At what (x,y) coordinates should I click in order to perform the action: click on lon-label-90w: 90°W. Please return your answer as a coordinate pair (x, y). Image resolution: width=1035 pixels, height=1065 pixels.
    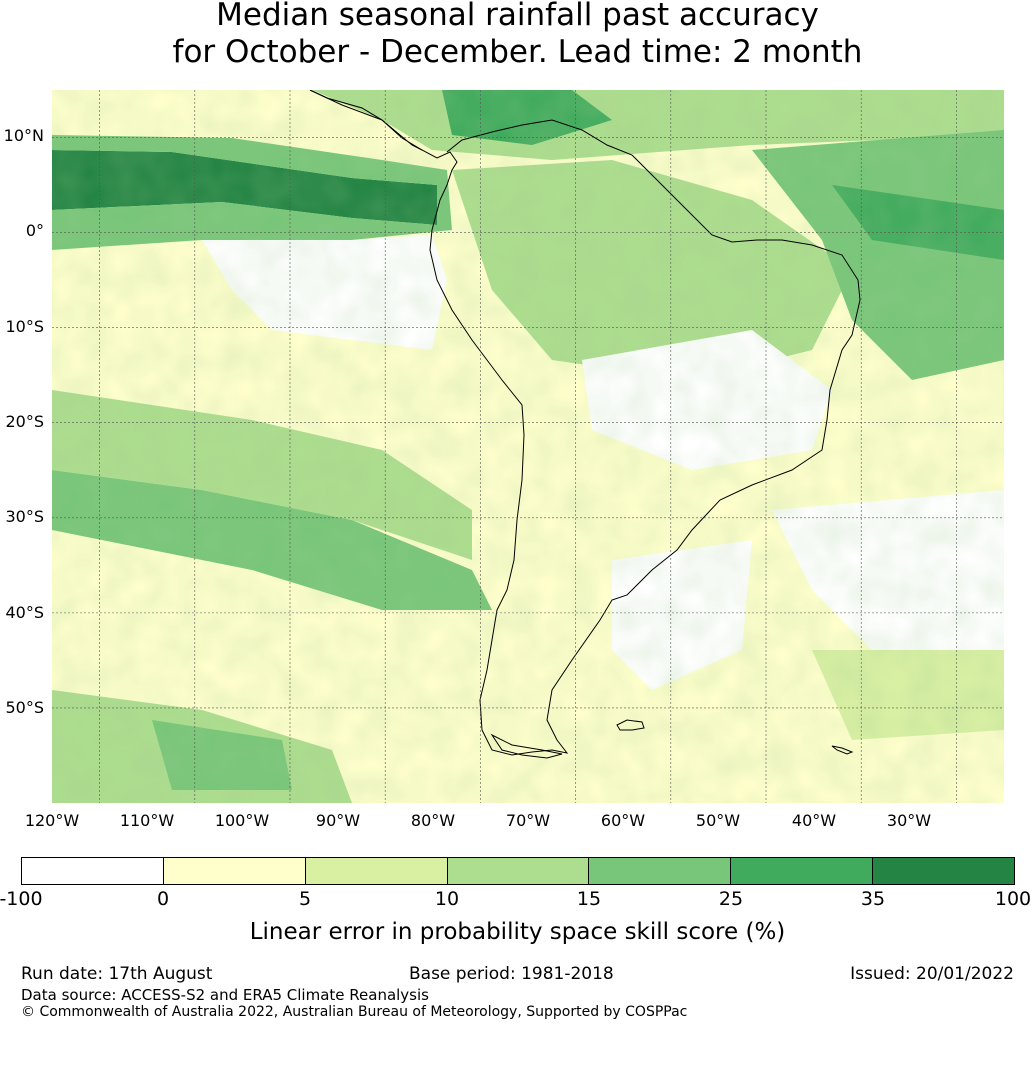
    Looking at the image, I should click on (338, 820).